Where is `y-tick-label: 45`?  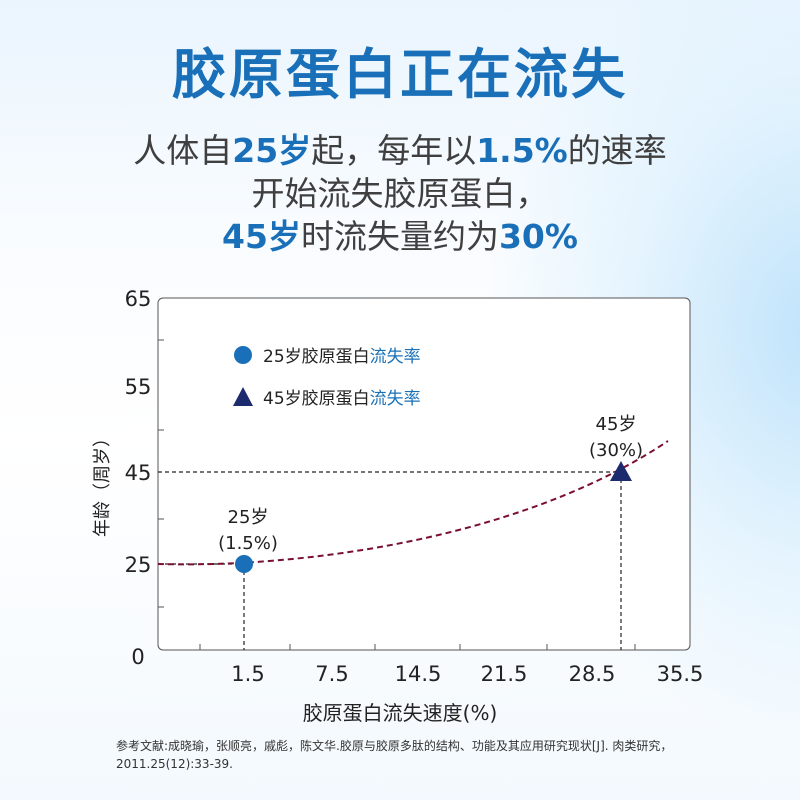
y-tick-label: 45 is located at coordinates (138, 473).